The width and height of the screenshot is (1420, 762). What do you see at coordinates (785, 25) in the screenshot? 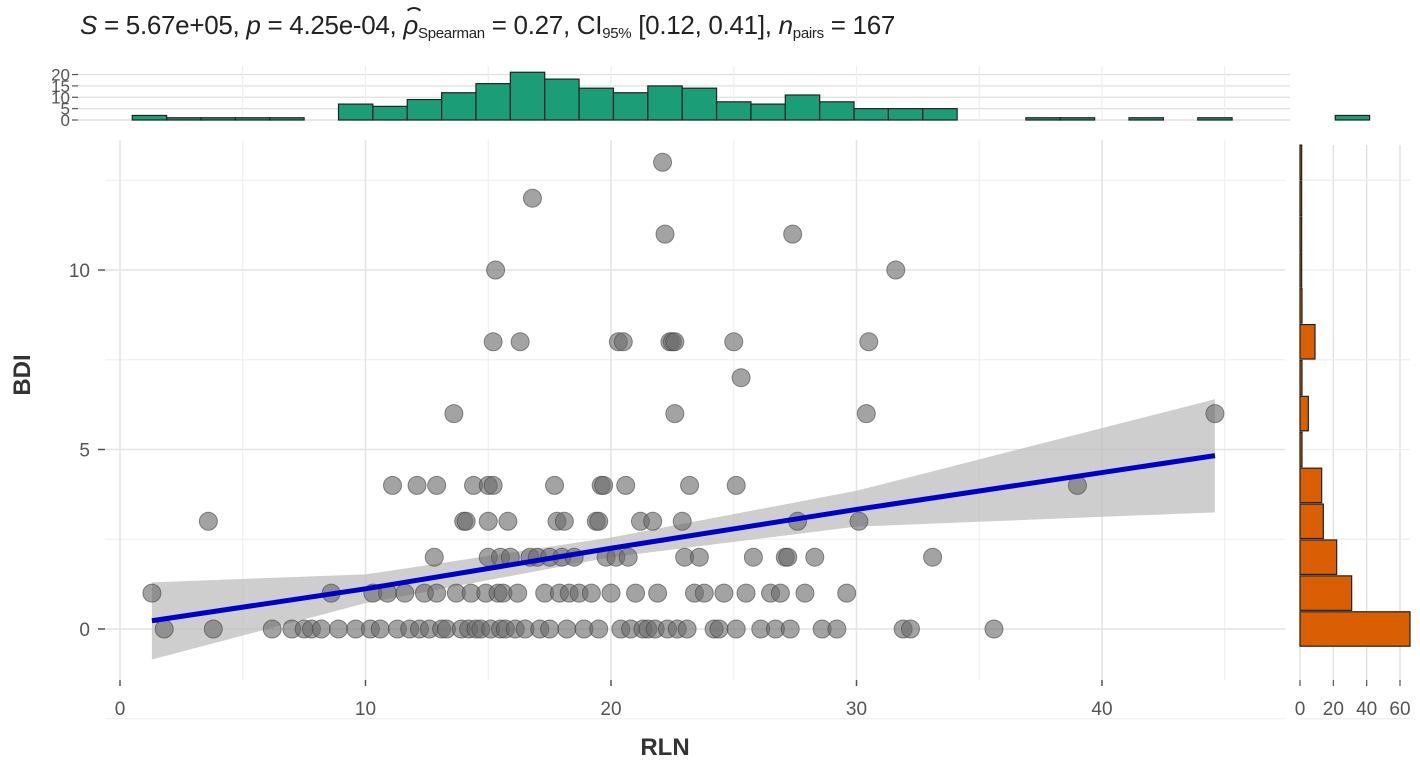
I see `n-label: n` at bounding box center [785, 25].